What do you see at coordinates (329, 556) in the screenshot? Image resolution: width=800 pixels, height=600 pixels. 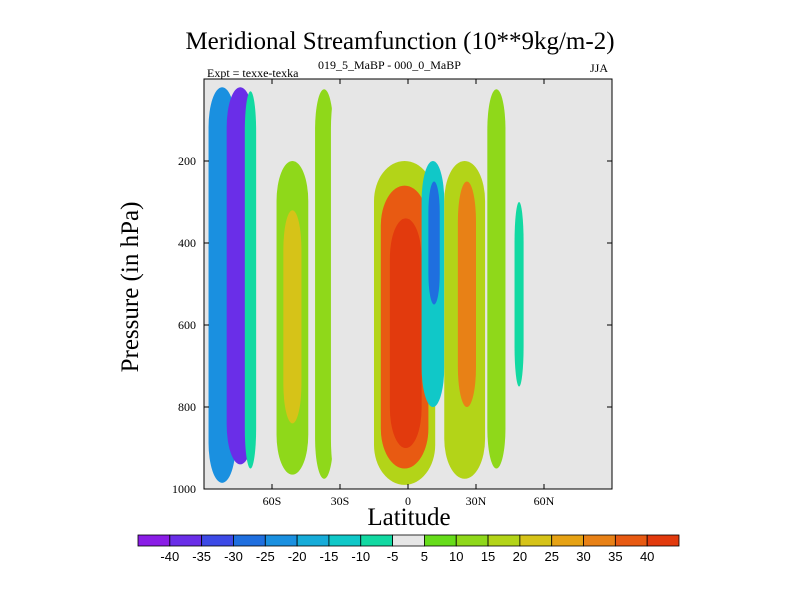 I see `colorbar-label: -15` at bounding box center [329, 556].